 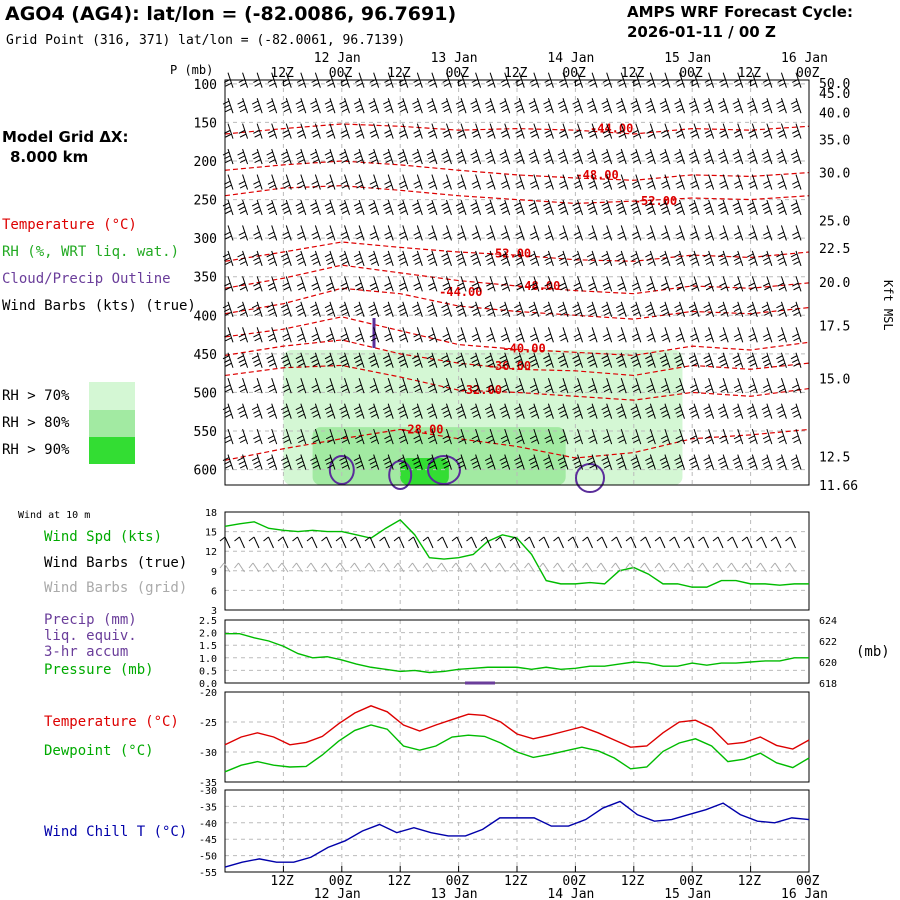 I want to click on pressure-right-tick: 622, so click(x=828, y=642).